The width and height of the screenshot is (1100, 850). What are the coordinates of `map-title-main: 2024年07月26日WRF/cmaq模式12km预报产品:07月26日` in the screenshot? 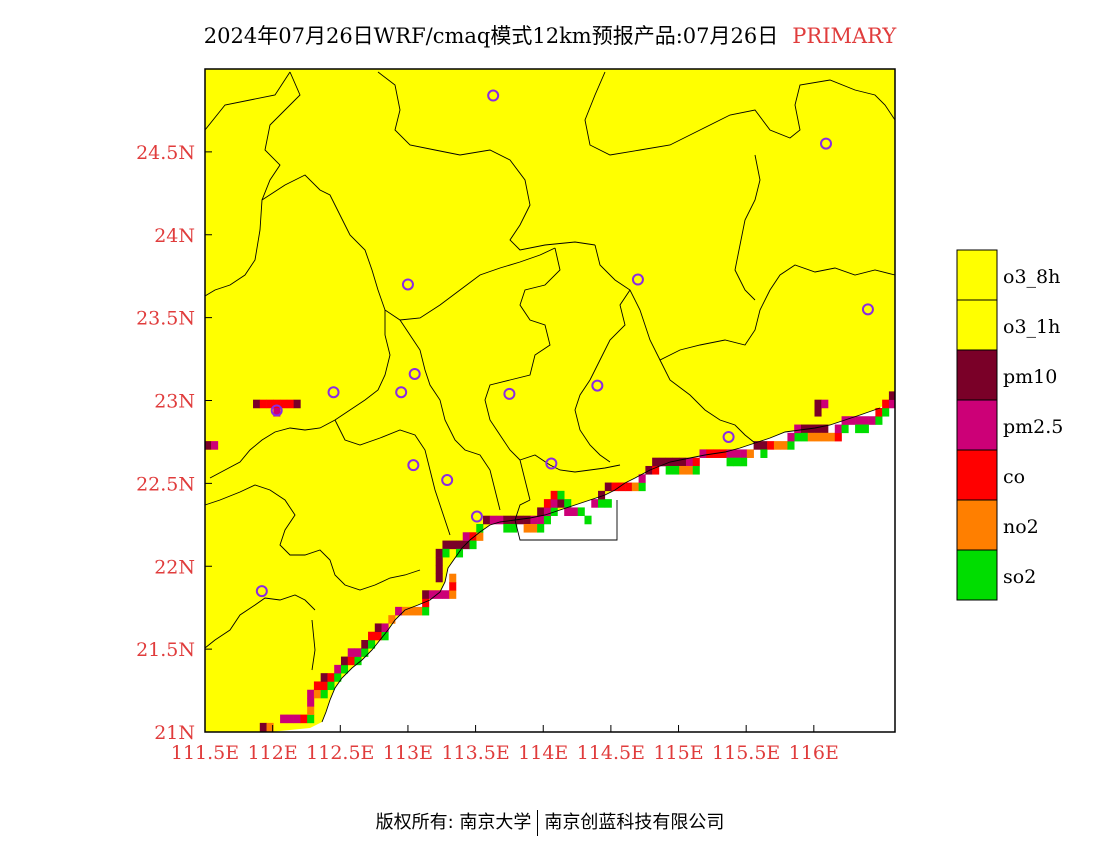 It's located at (491, 36).